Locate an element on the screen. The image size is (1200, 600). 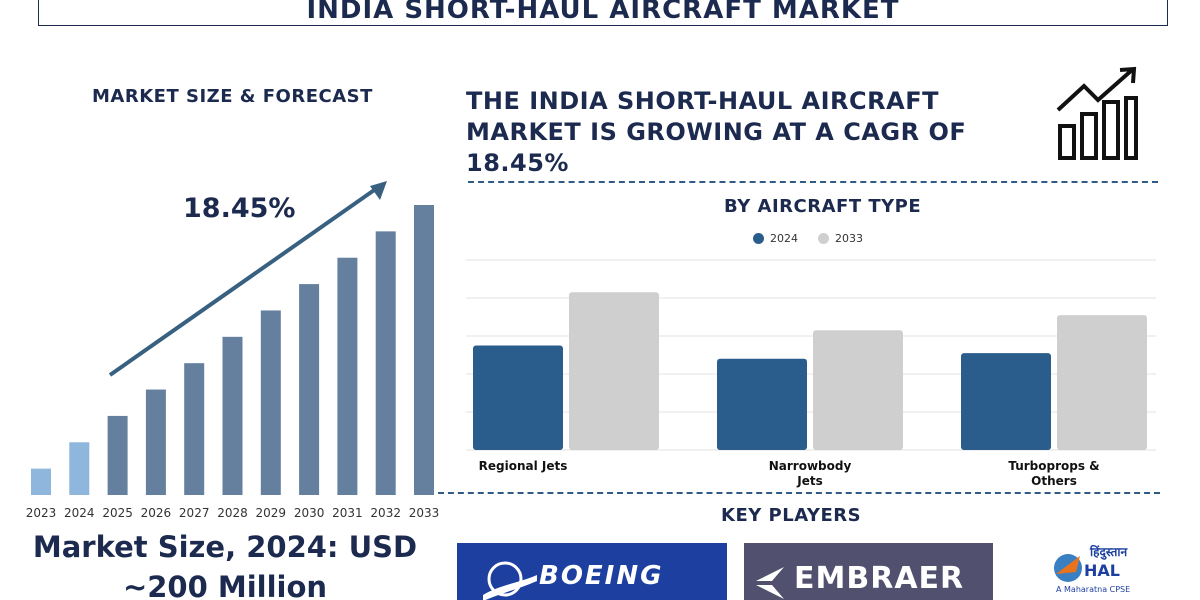
hal-logo-icon: HAL हिंदुस्तान A Maharatna CPSE is located at coordinates (1092, 569).